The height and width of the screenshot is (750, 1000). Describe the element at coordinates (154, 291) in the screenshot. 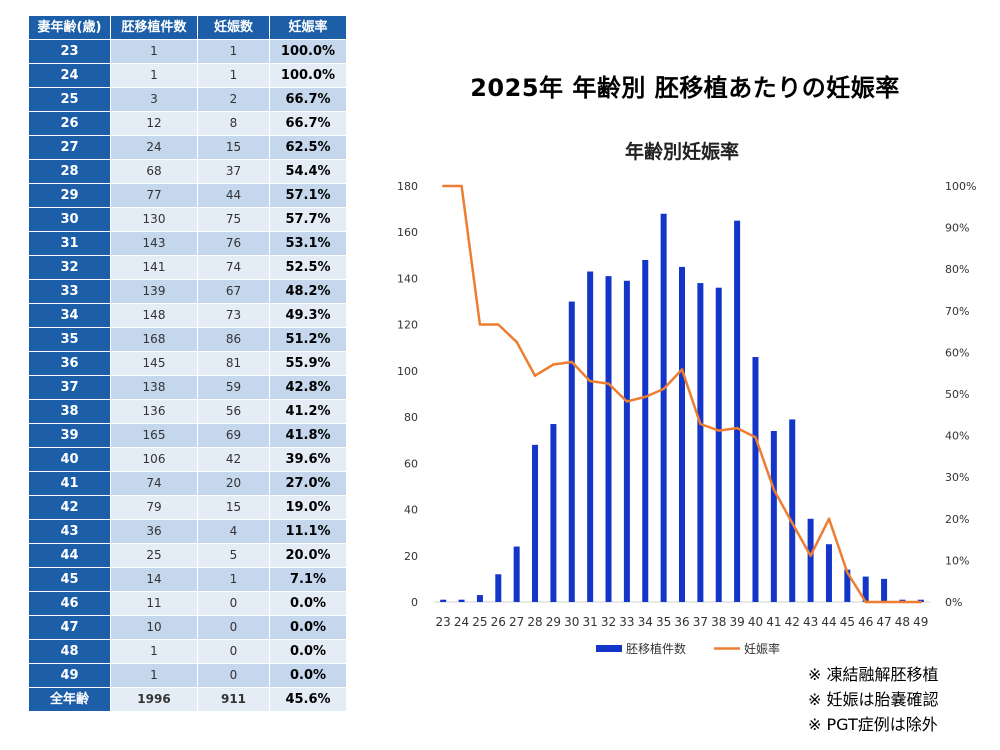

I see `cell-transfers: 139` at that location.